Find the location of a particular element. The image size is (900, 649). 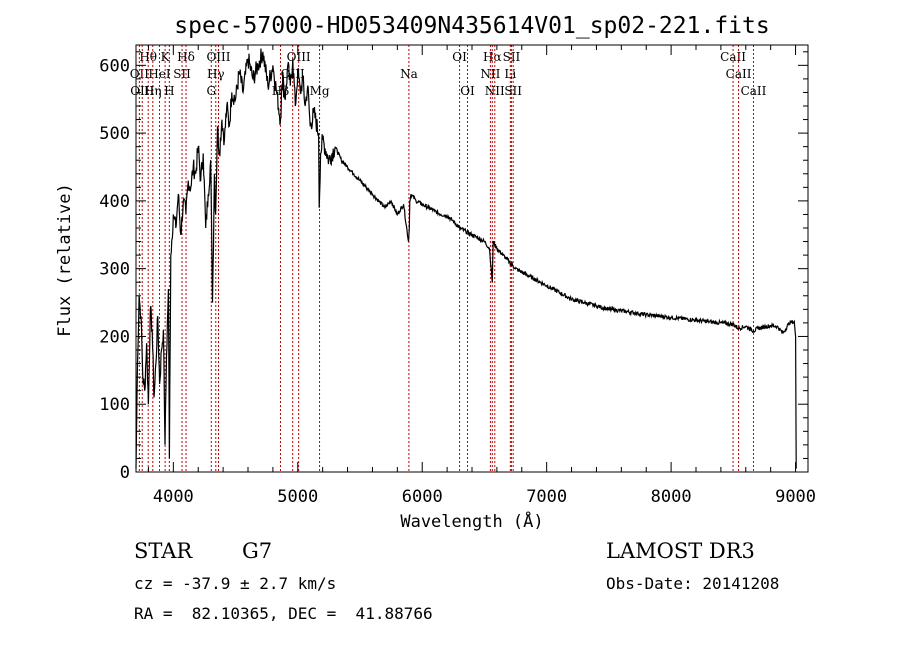

y-tick-label-500: 500 is located at coordinates (114, 134).